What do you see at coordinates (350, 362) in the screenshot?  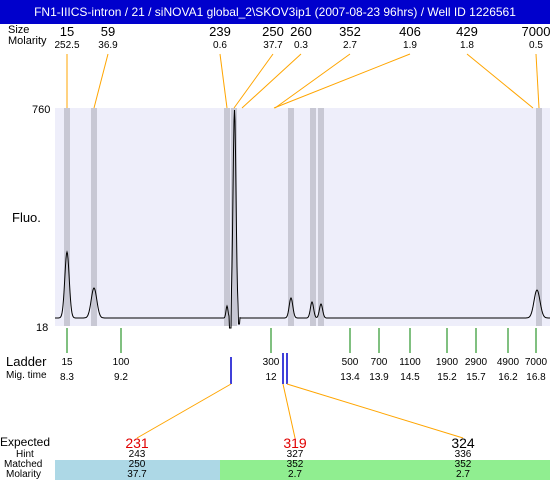 I see `ladder-size-label: 500` at bounding box center [350, 362].